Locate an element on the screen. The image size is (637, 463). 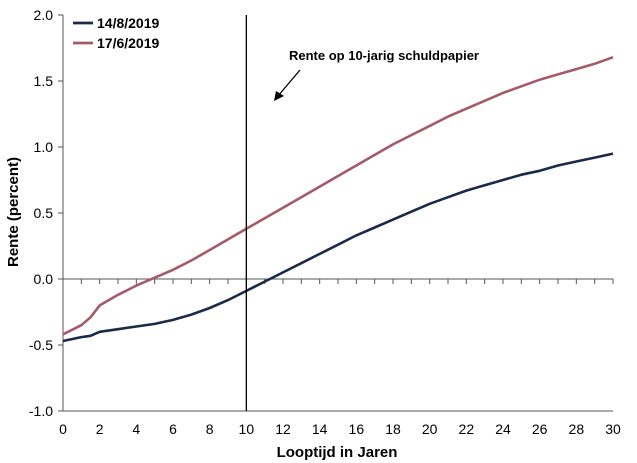
legend: 14/8/2019 17/6/2019 is located at coordinates (116, 33).